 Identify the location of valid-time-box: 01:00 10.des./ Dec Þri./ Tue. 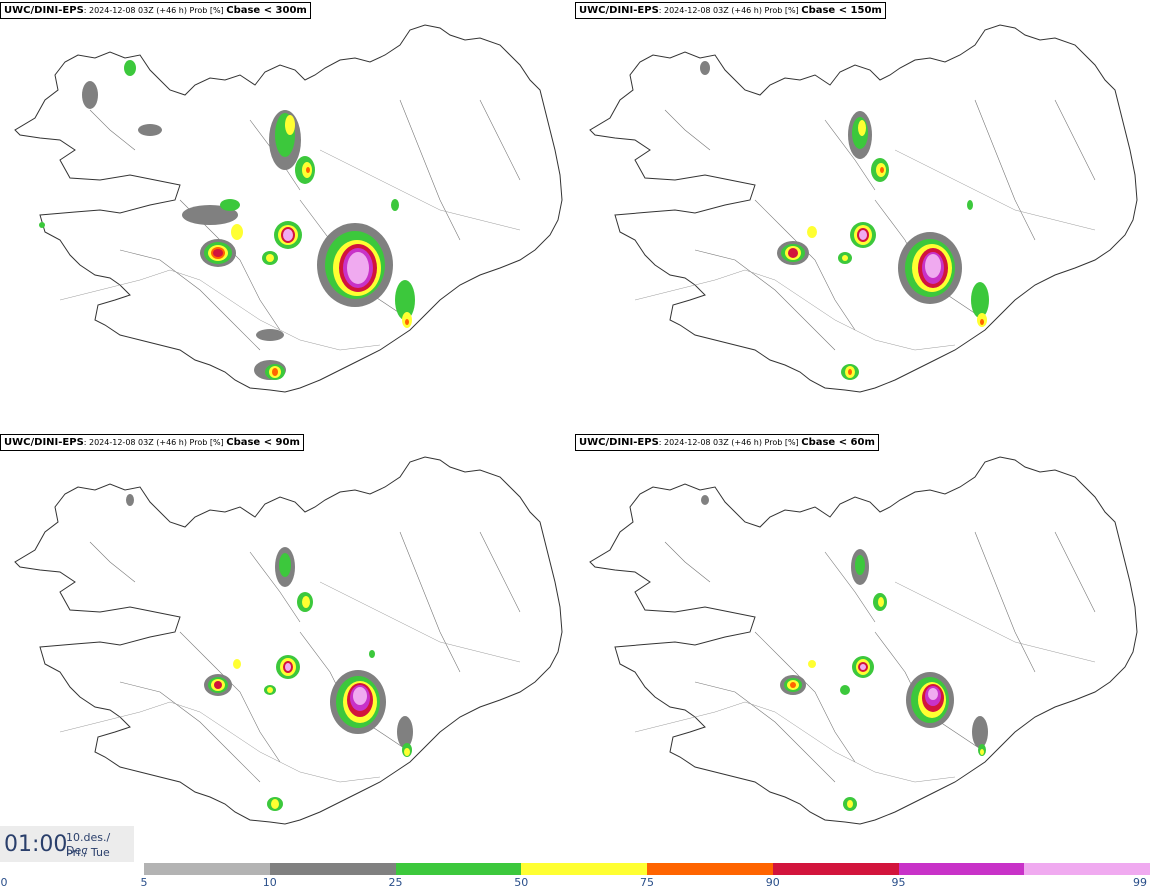
(67, 844).